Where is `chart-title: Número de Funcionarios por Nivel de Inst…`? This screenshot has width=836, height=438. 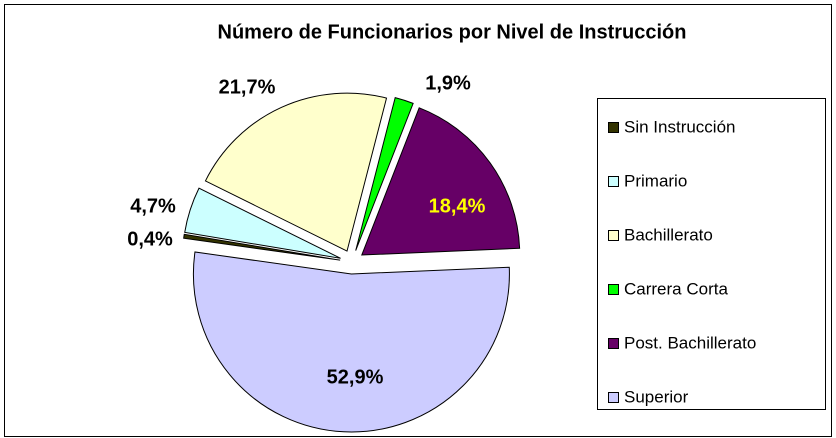 chart-title: Número de Funcionarios por Nivel de Inst… is located at coordinates (452, 32).